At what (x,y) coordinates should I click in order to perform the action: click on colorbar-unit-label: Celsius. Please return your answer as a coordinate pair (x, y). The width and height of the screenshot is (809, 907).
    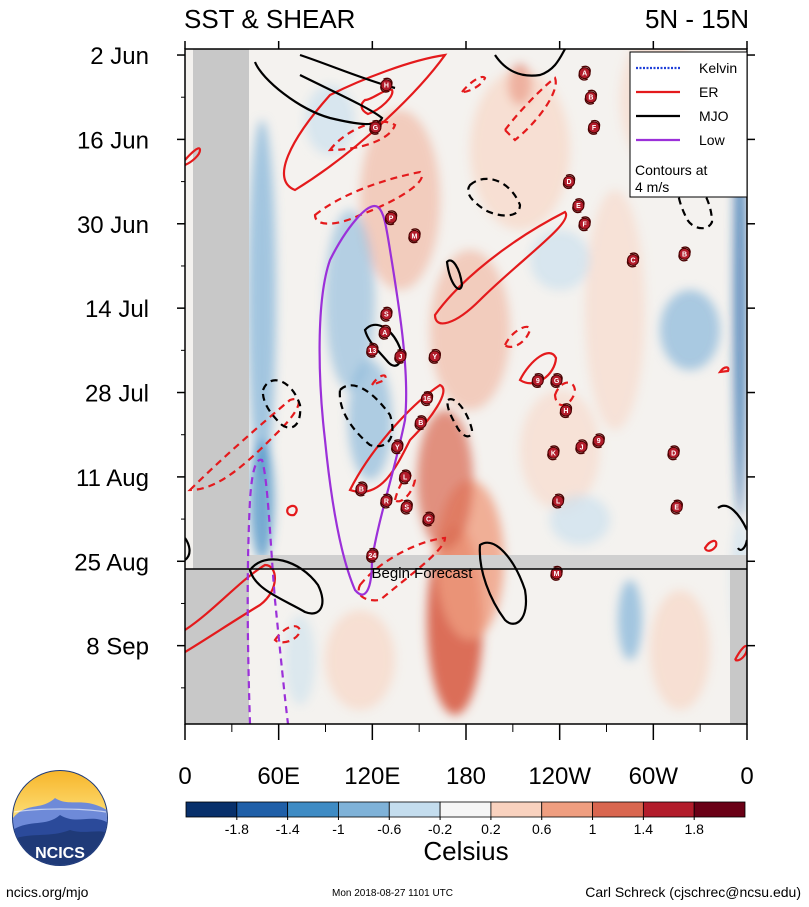
    Looking at the image, I should click on (465, 851).